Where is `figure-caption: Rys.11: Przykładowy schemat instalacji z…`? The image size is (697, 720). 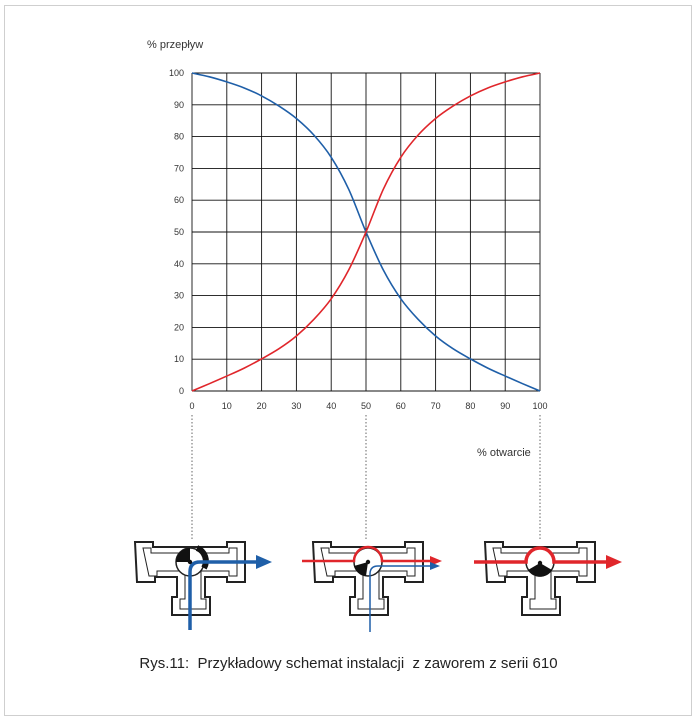
figure-caption: Rys.11: Przykładowy schemat instalacji z… is located at coordinates (348, 663).